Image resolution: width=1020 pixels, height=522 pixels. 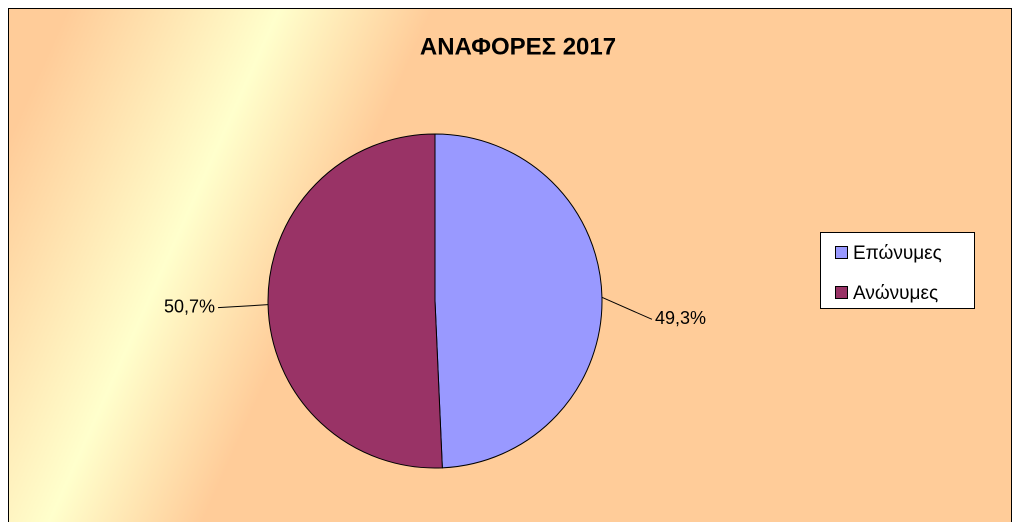 I want to click on chart-title: ΑΝΑΦΟΡΕΣ 2017, so click(x=518, y=46).